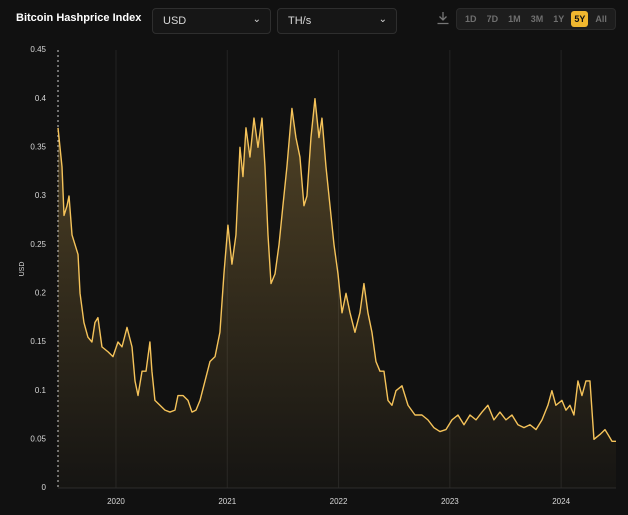  Describe the element at coordinates (227, 501) in the screenshot. I see `x-tick-label: 2021` at that location.